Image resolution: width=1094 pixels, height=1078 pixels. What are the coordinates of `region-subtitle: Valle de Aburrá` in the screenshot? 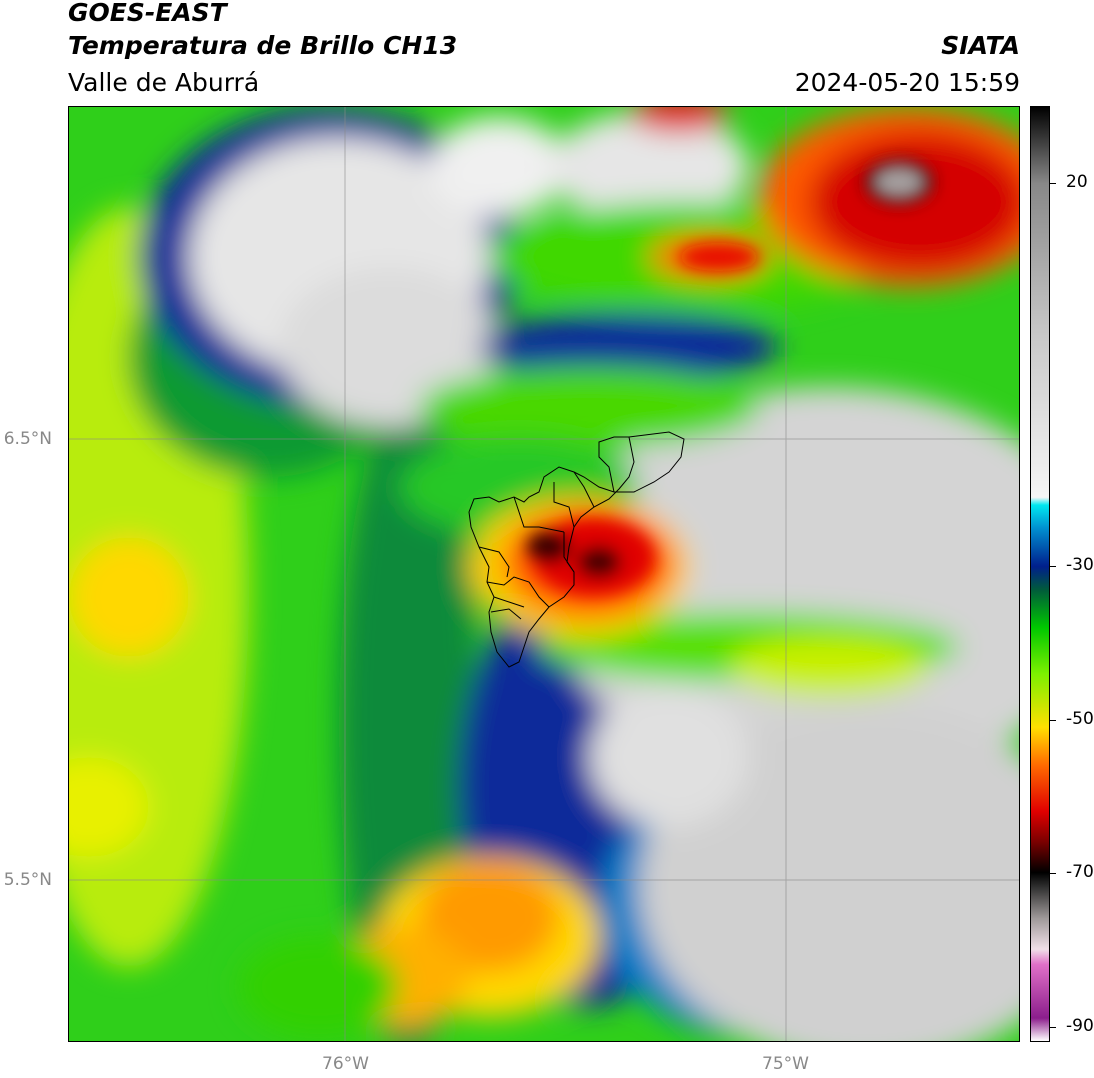 It's located at (164, 82).